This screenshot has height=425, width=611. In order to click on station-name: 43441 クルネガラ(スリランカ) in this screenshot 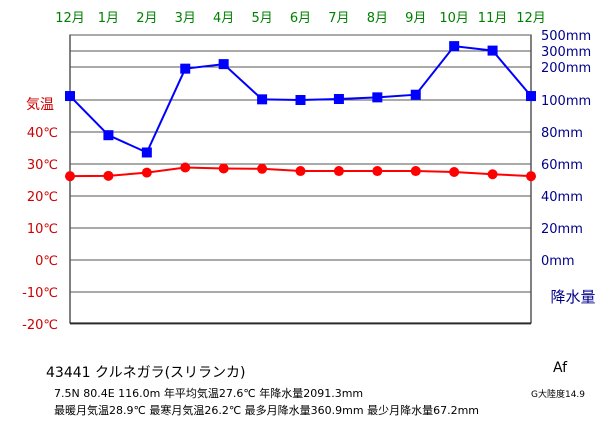, I will do `click(146, 373)`.